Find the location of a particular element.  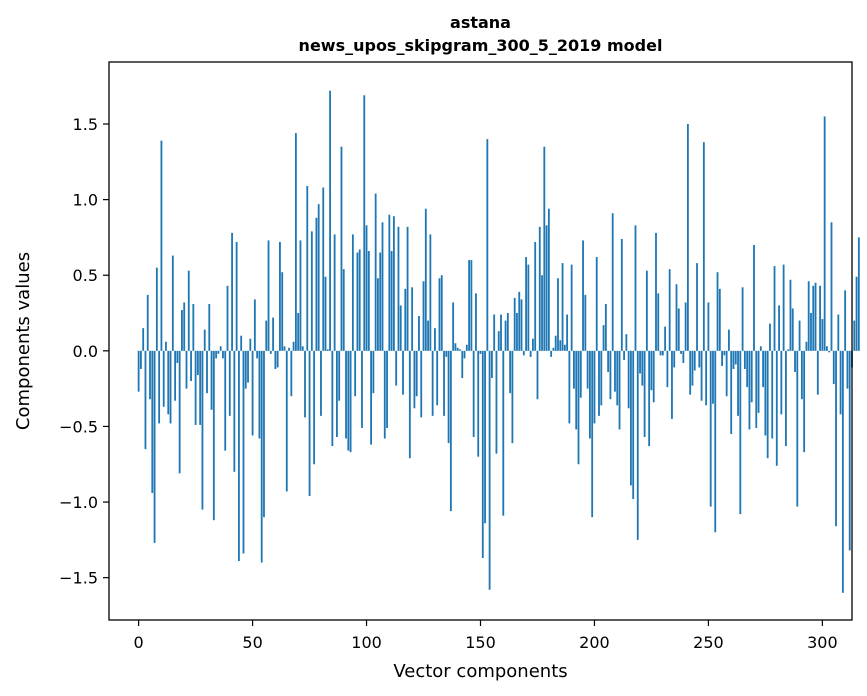

y-tick-label: −1.0 is located at coordinates (78, 502).